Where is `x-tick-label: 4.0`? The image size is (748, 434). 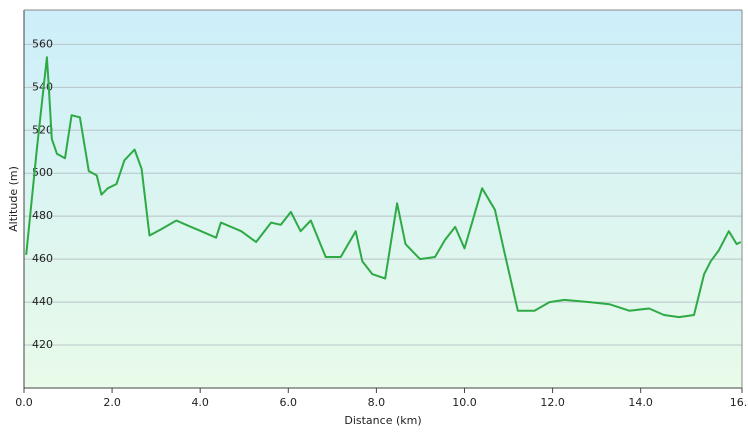 x-tick-label: 4.0 is located at coordinates (200, 402).